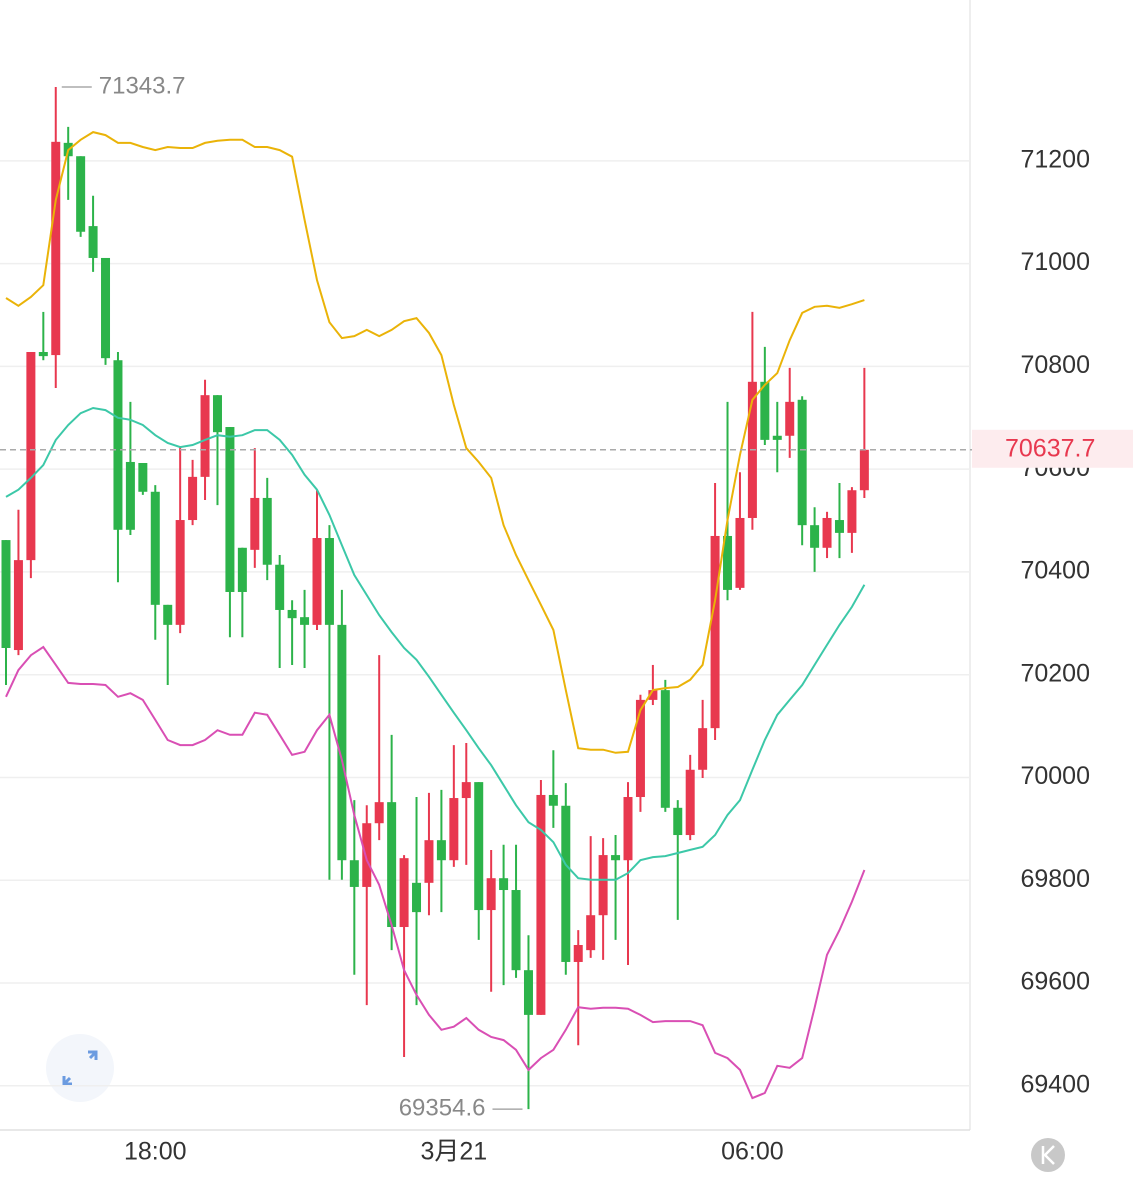 The image size is (1133, 1184). What do you see at coordinates (1055, 776) in the screenshot?
I see `y-tick-label: 70000` at bounding box center [1055, 776].